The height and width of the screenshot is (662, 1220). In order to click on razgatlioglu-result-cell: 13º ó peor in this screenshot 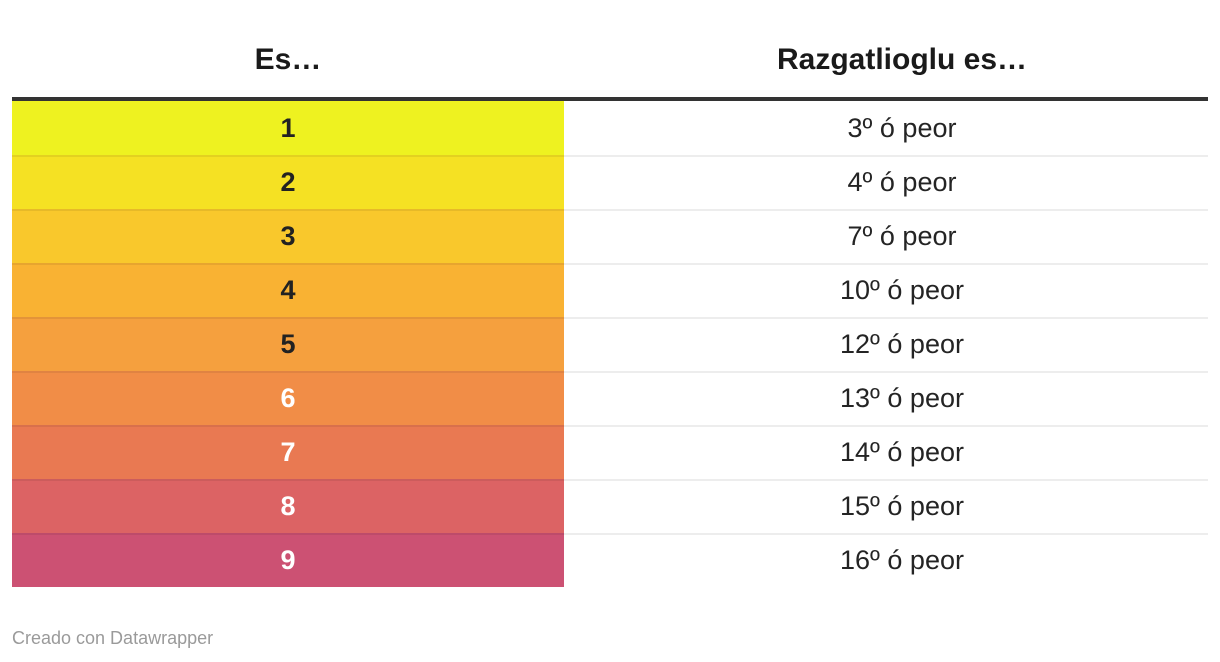, I will do `click(886, 398)`.